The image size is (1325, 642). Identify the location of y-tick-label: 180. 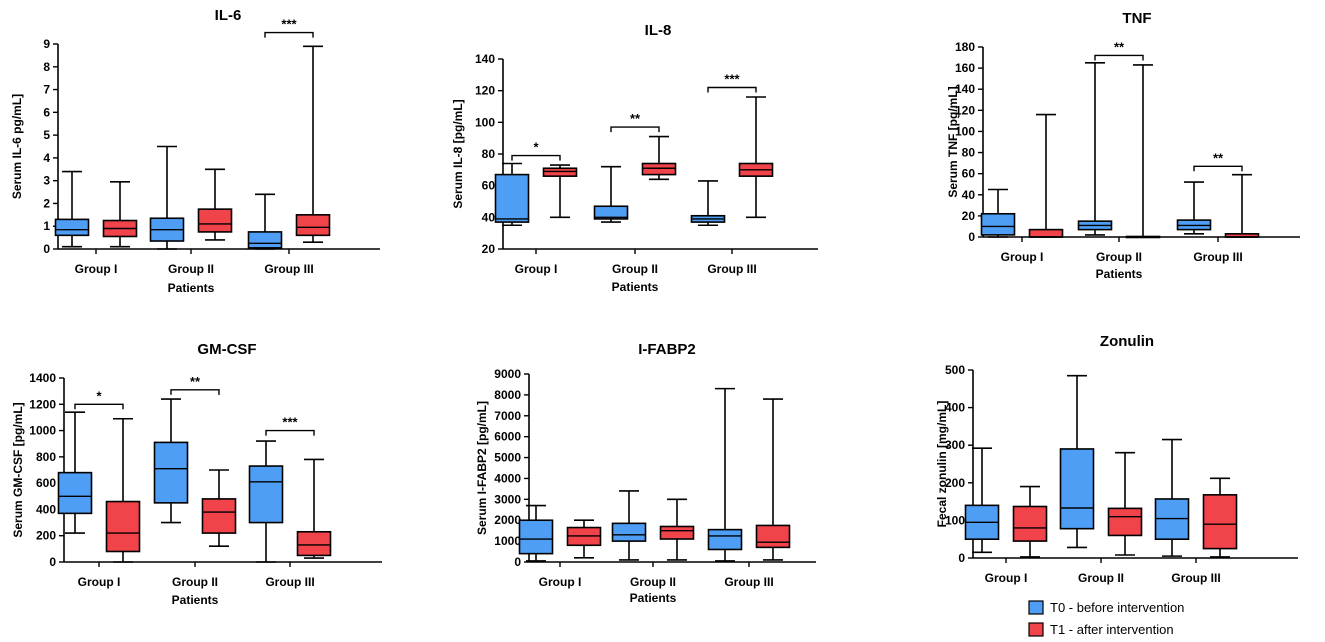
(965, 47).